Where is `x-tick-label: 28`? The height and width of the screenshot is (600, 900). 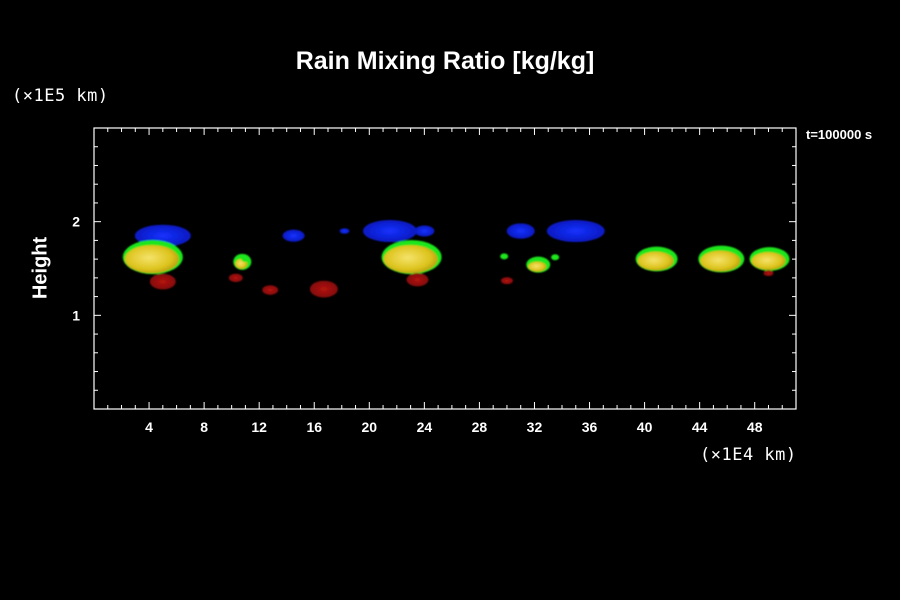
x-tick-label: 28 is located at coordinates (480, 427).